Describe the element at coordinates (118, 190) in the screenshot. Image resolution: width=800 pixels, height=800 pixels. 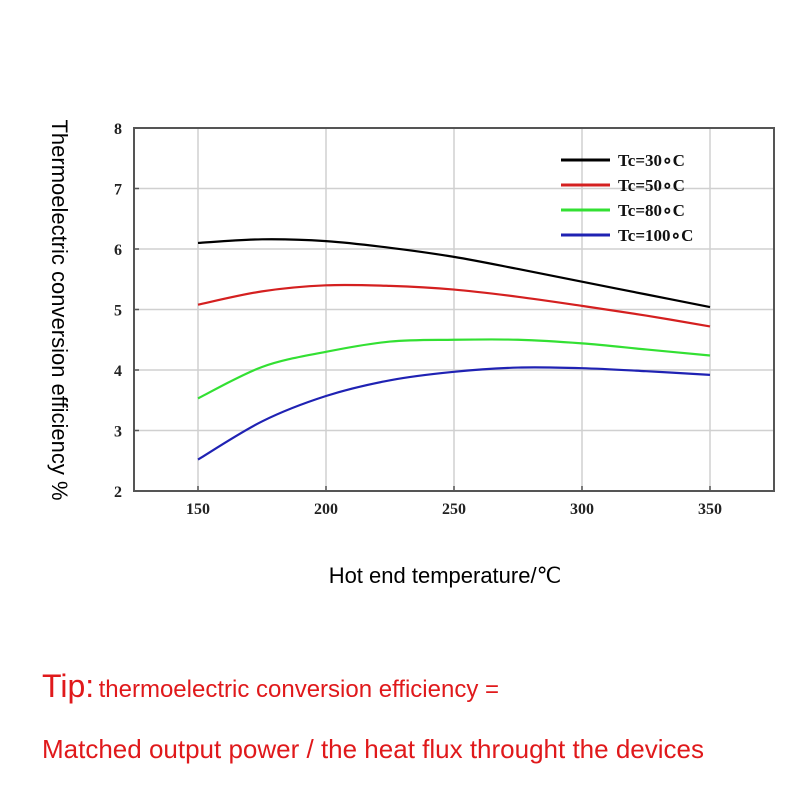
I see `y-tick-label: 7` at that location.